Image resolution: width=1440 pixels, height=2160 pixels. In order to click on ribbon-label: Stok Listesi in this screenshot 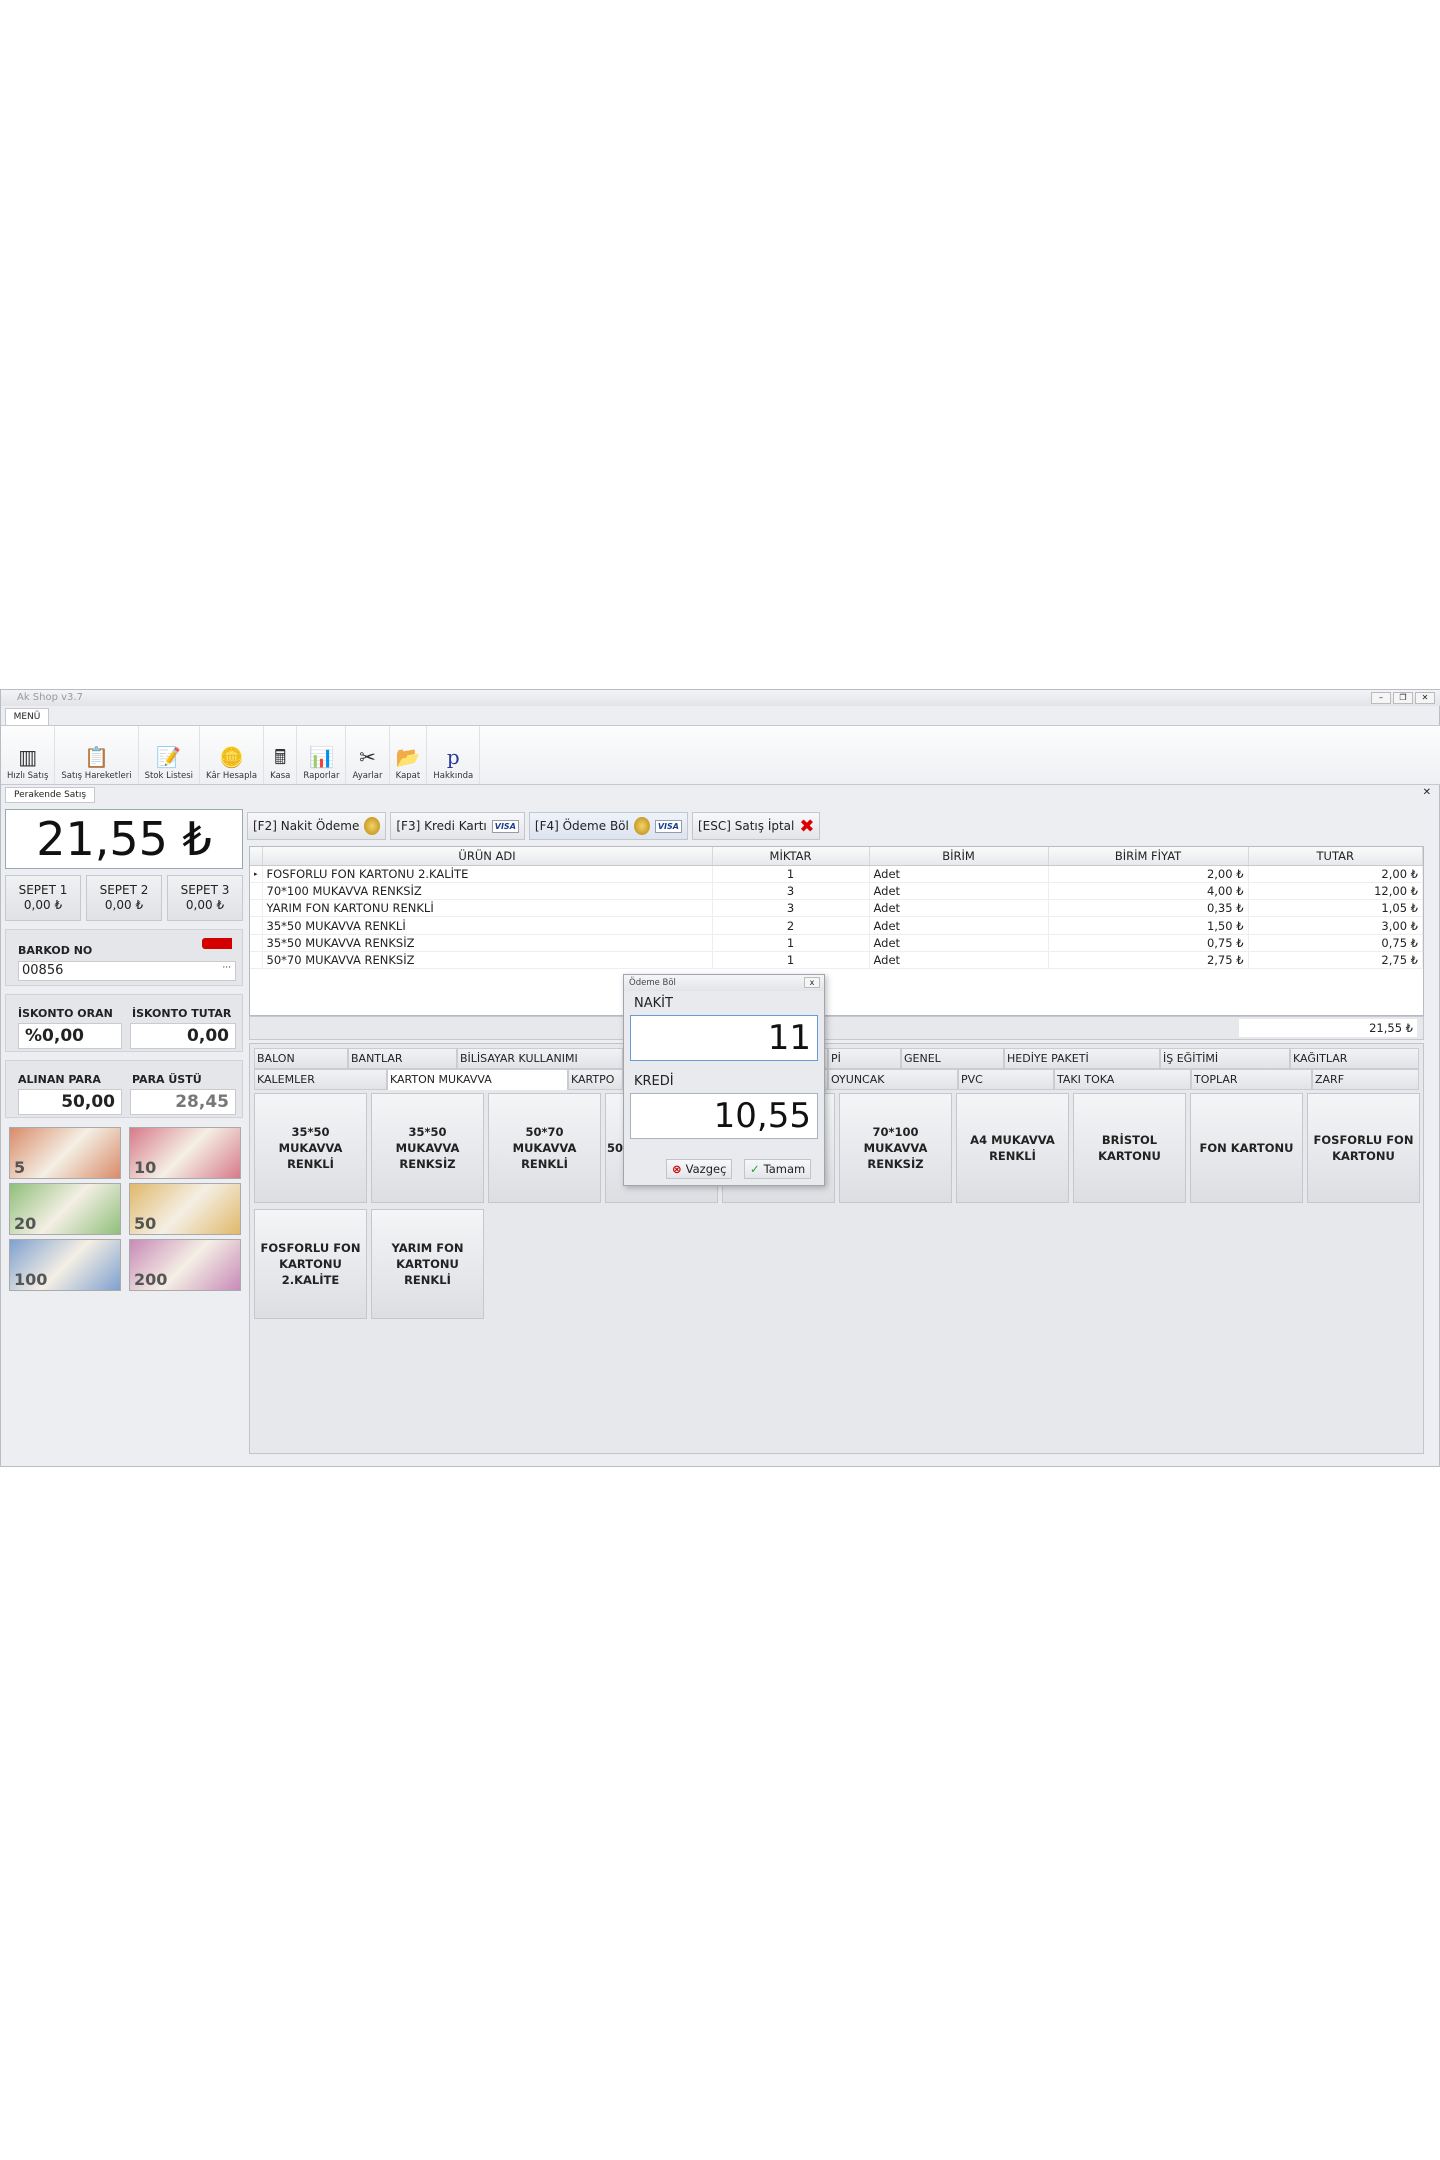, I will do `click(169, 776)`.